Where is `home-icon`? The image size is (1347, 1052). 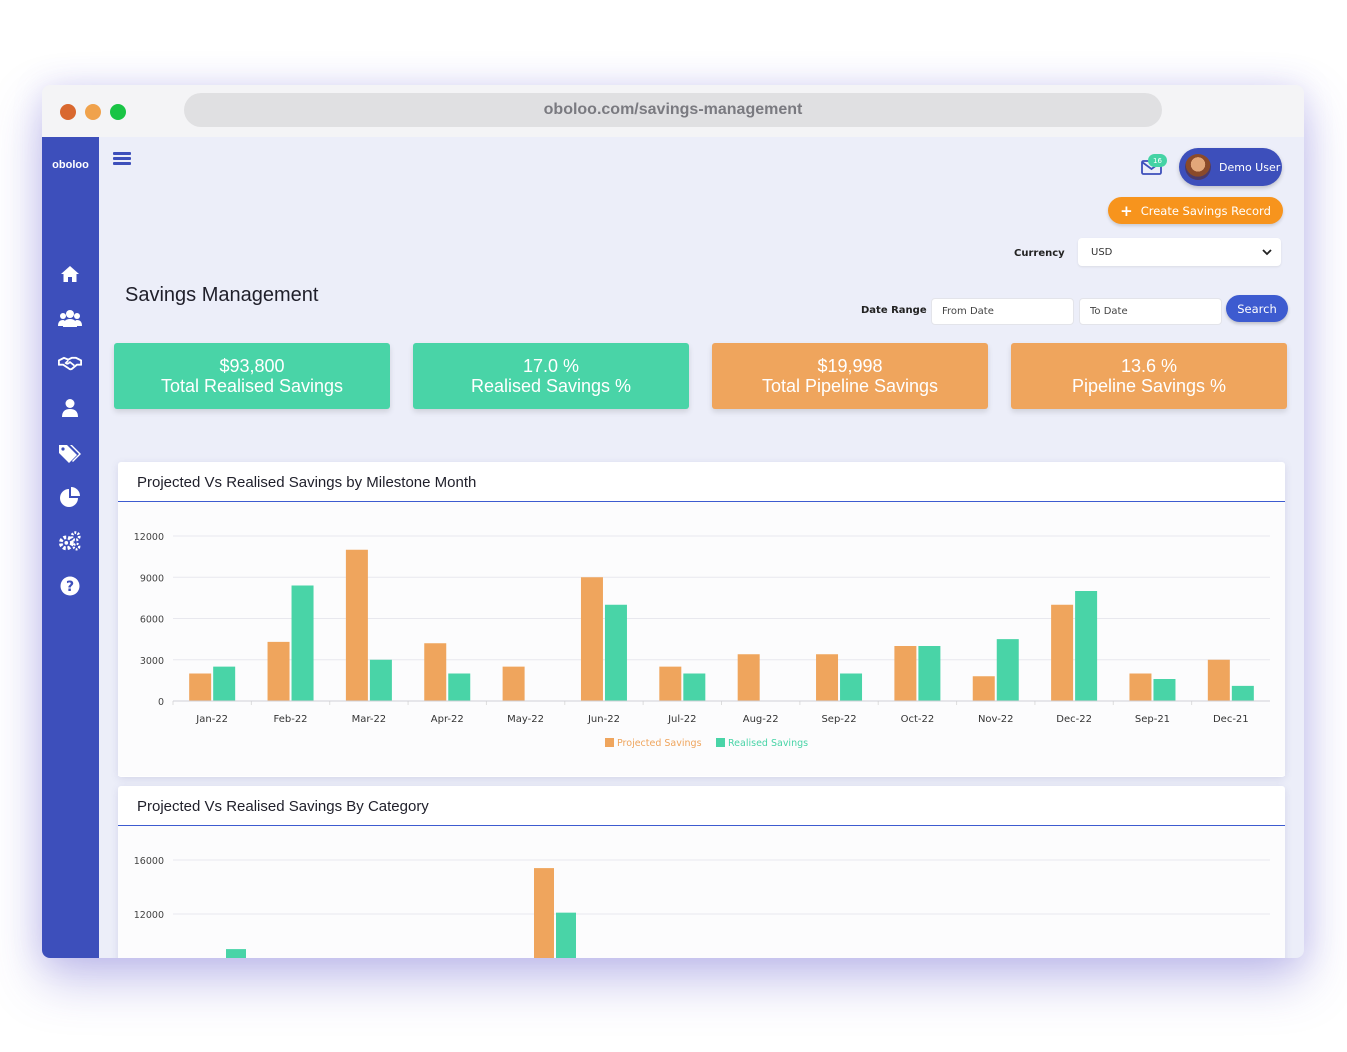
home-icon is located at coordinates (70, 274).